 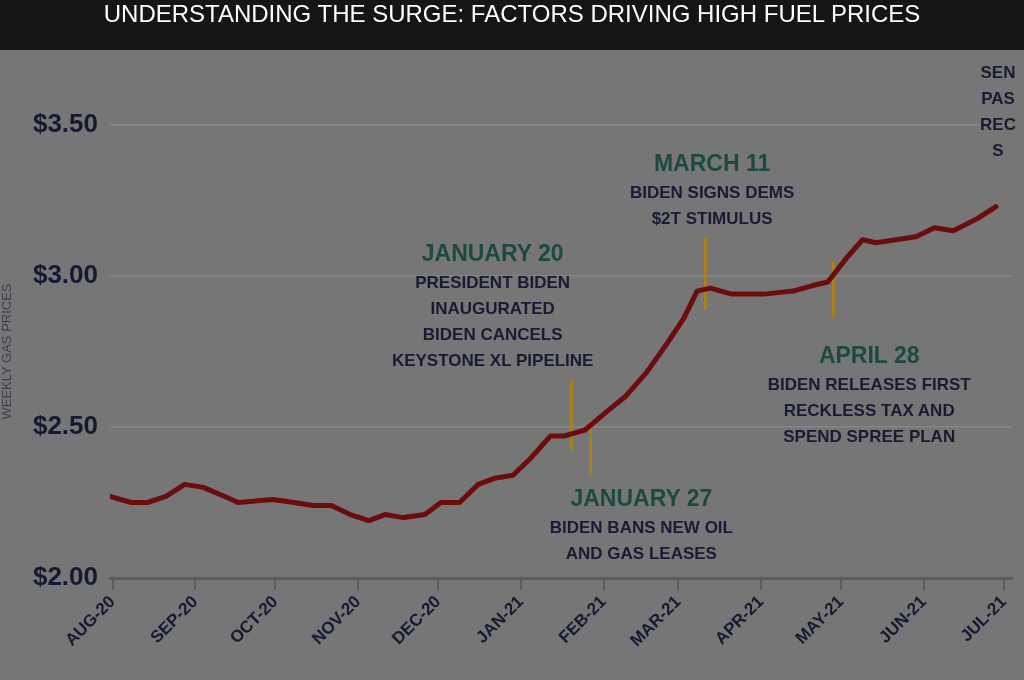 I want to click on y-tick-label: $2.50, so click(x=65, y=425).